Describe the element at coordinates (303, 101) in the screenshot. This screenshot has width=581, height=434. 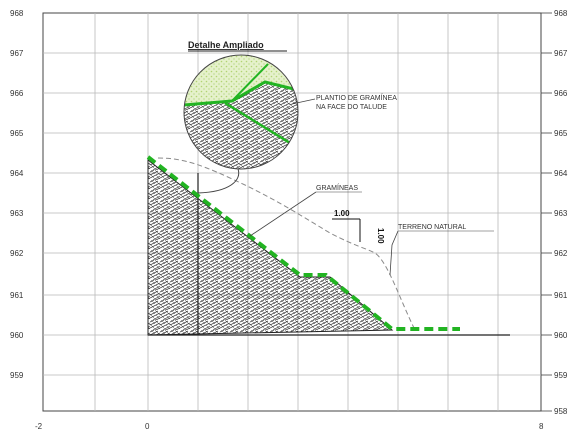
I see `planting-leader` at that location.